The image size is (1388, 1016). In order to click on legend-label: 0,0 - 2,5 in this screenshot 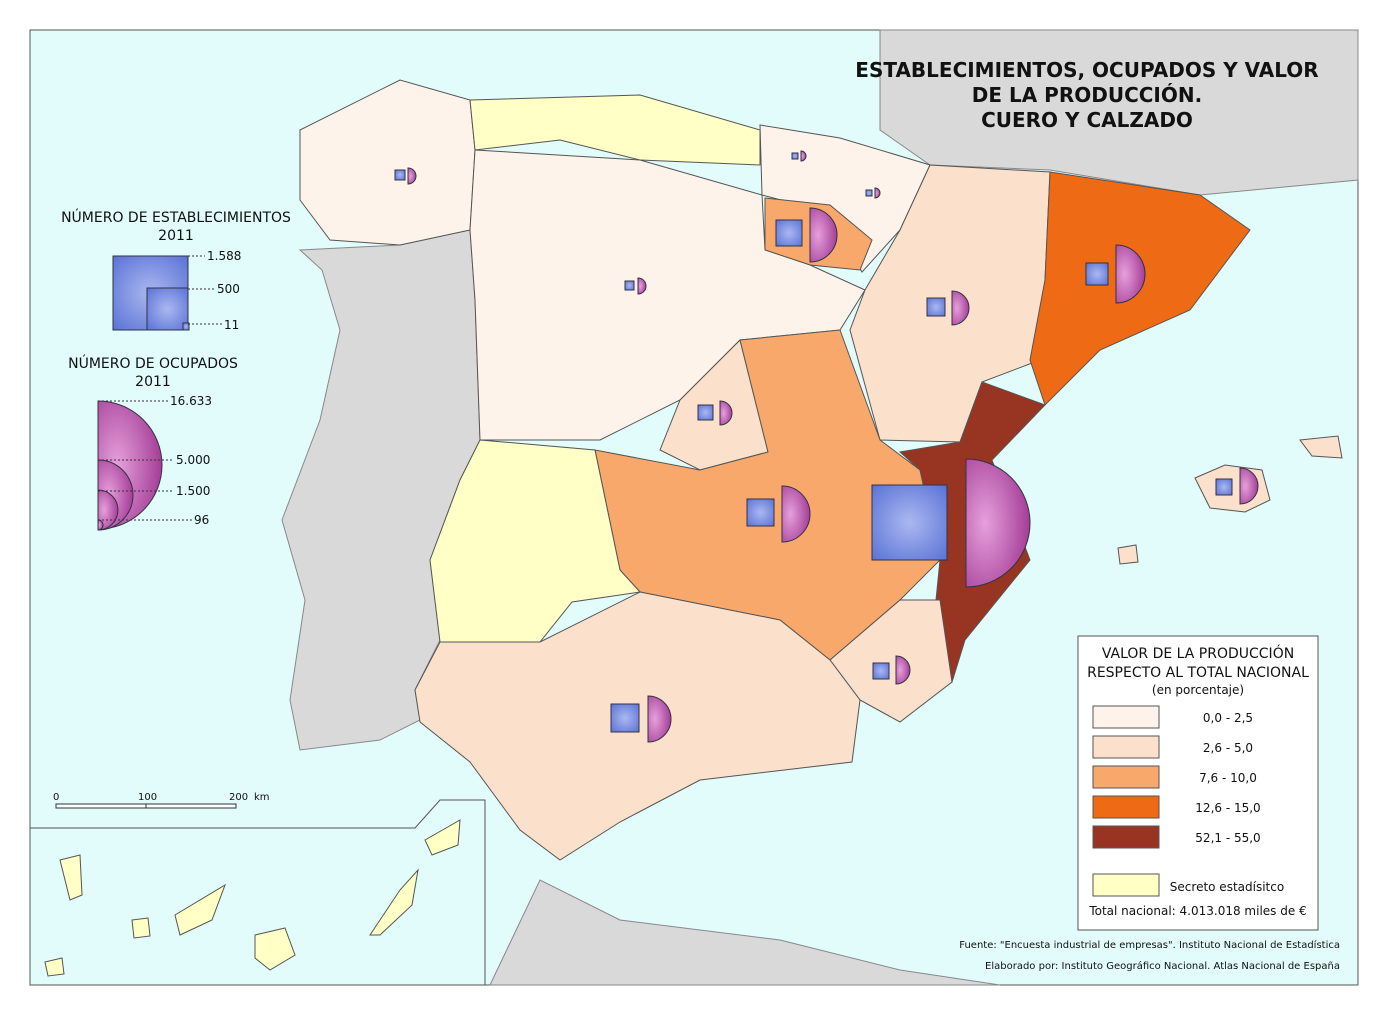, I will do `click(1228, 718)`.